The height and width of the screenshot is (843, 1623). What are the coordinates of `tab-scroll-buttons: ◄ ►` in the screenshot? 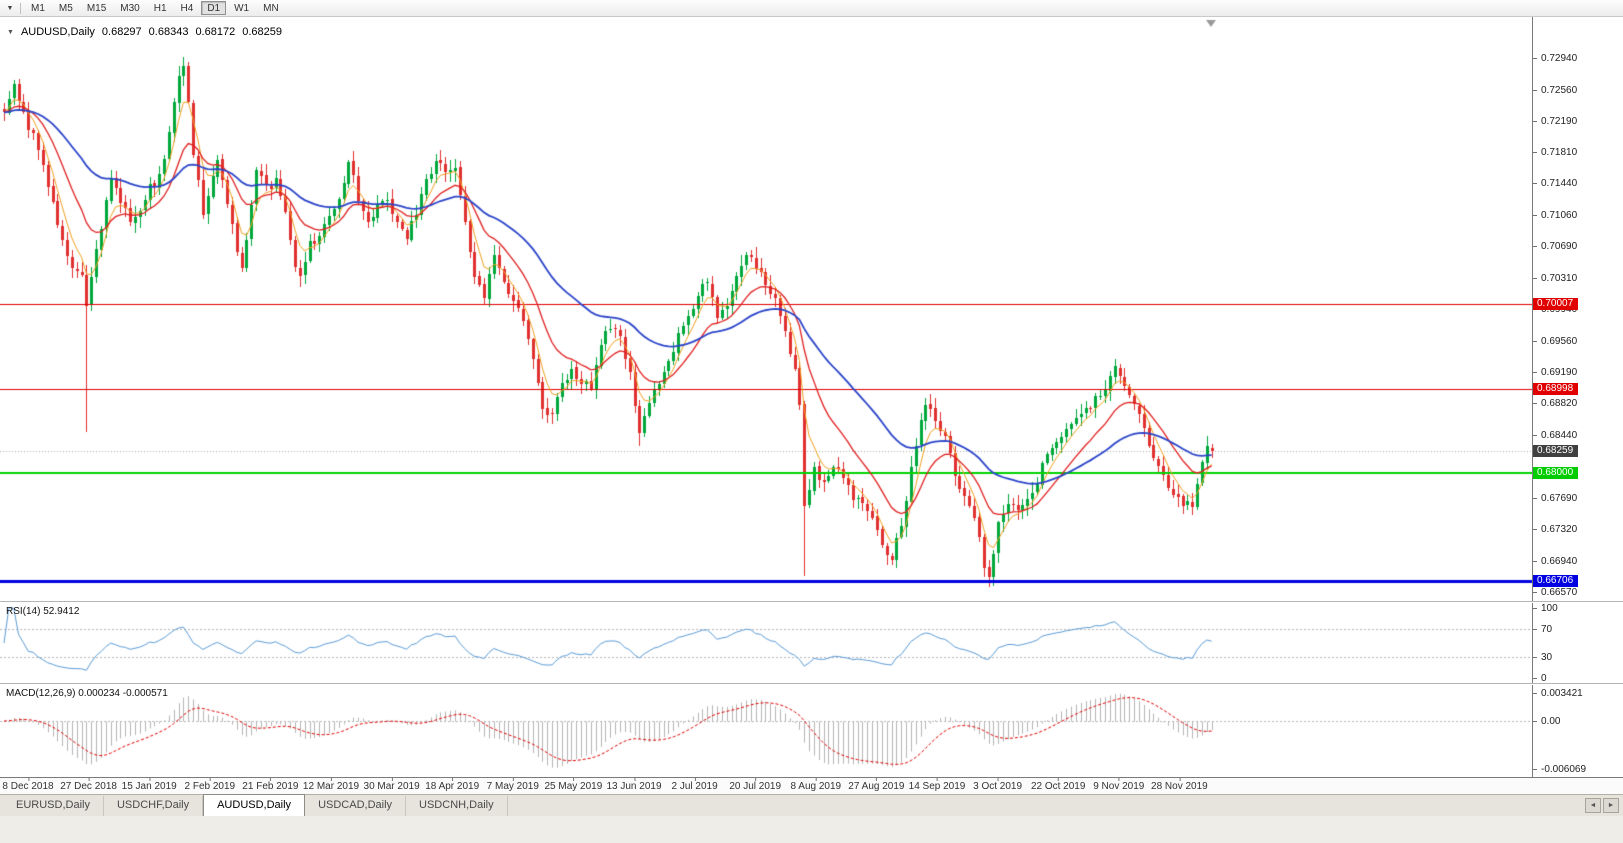 It's located at (1602, 805).